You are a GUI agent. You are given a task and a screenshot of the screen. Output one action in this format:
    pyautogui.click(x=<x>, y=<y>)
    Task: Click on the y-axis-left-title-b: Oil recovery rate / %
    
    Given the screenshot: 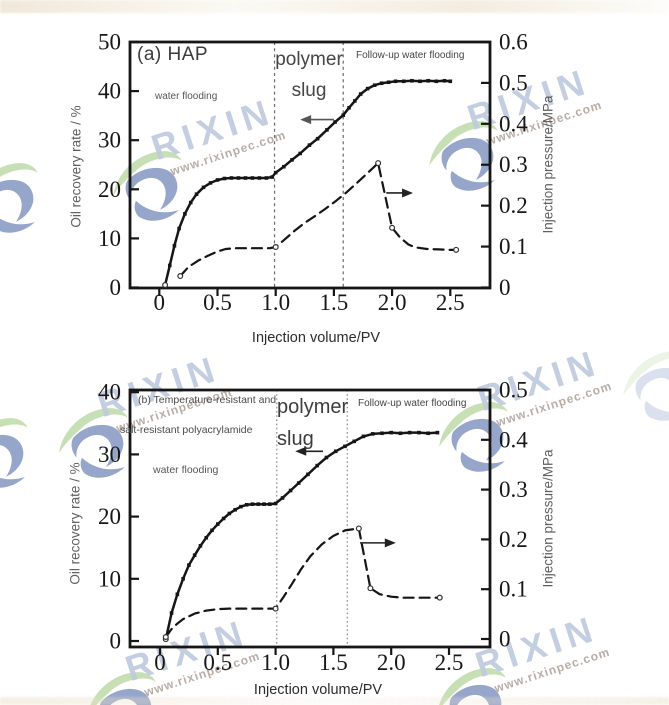 What is the action you would take?
    pyautogui.click(x=75, y=523)
    